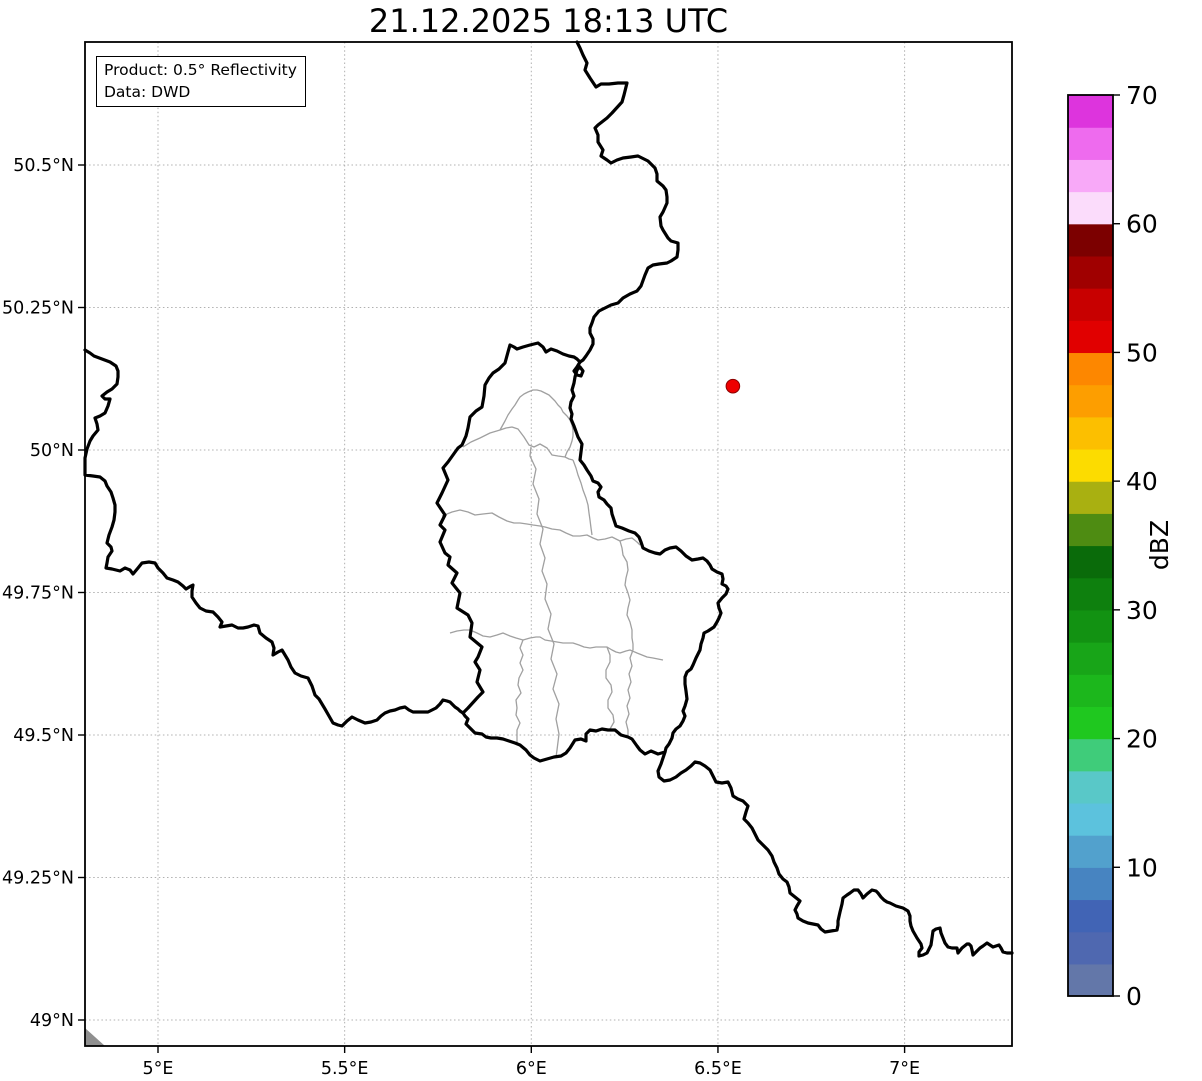 This screenshot has width=1202, height=1081. What do you see at coordinates (201, 81) in the screenshot?
I see `product-info-box: Product: 0.5° Reflectivity Data: DWD` at bounding box center [201, 81].